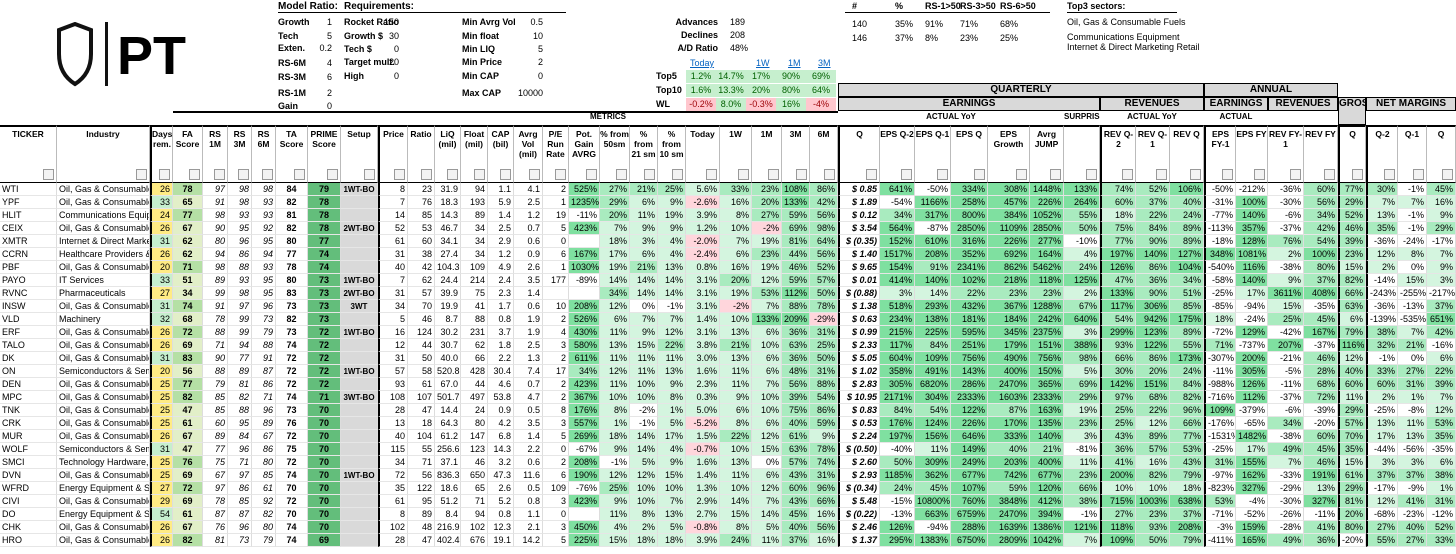 The image size is (1456, 554). I want to click on param-value: 5, so click(540, 49).